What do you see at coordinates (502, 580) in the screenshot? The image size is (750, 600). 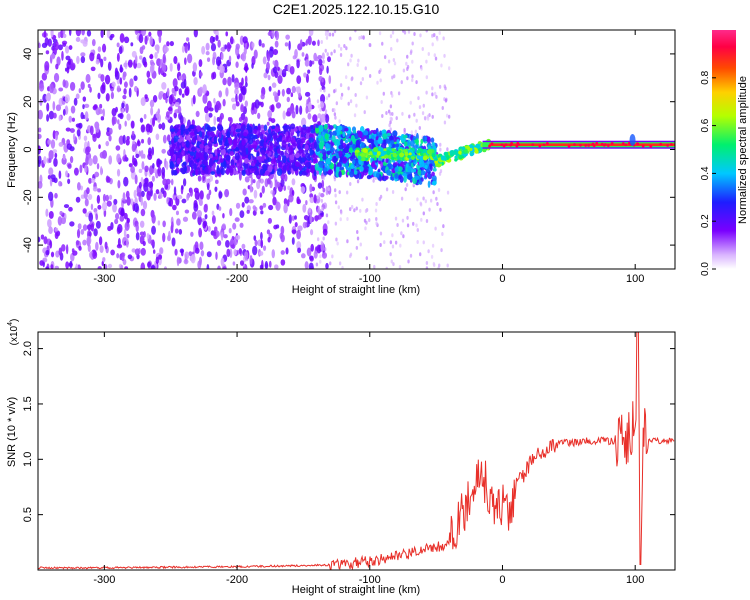 I see `snr-x-tick-label: 0` at bounding box center [502, 580].